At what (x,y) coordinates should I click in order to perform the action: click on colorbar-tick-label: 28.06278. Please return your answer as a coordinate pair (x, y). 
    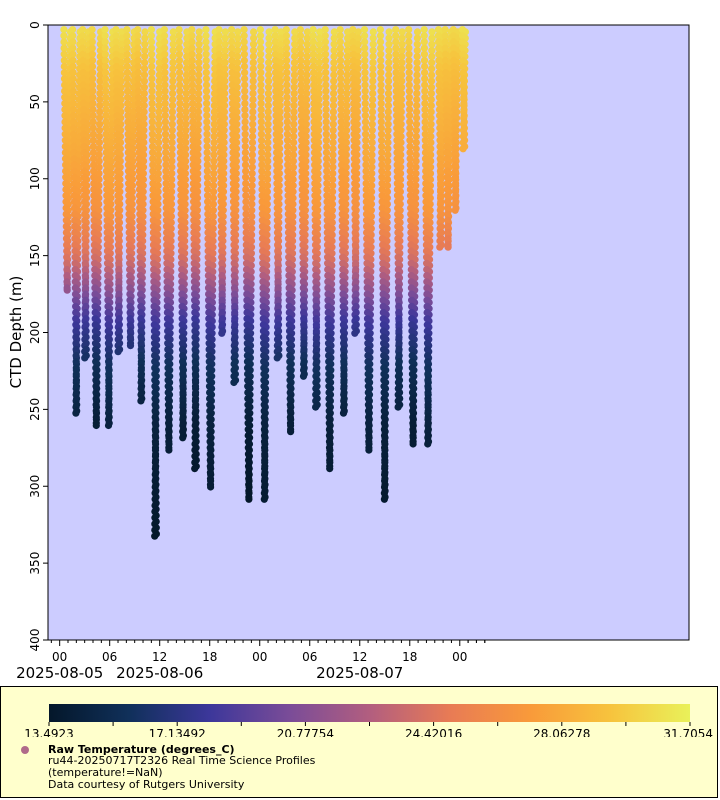
    Looking at the image, I should click on (561, 732).